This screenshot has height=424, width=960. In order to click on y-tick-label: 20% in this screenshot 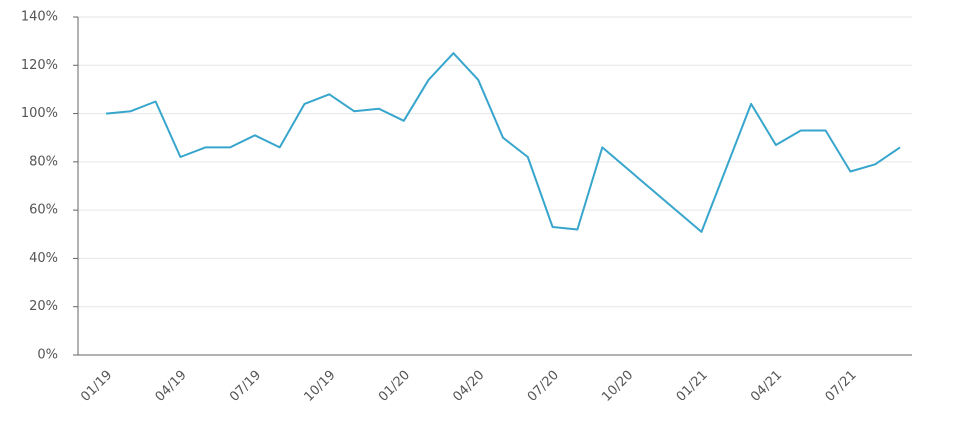, I will do `click(43, 306)`.